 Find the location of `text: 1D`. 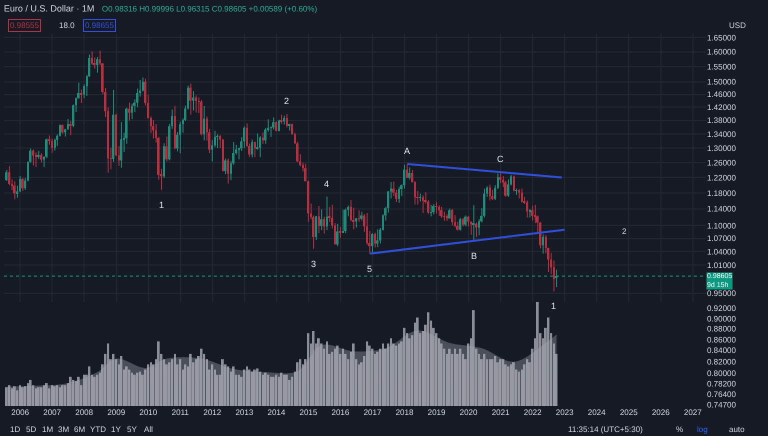

text: 1D is located at coordinates (15, 429).